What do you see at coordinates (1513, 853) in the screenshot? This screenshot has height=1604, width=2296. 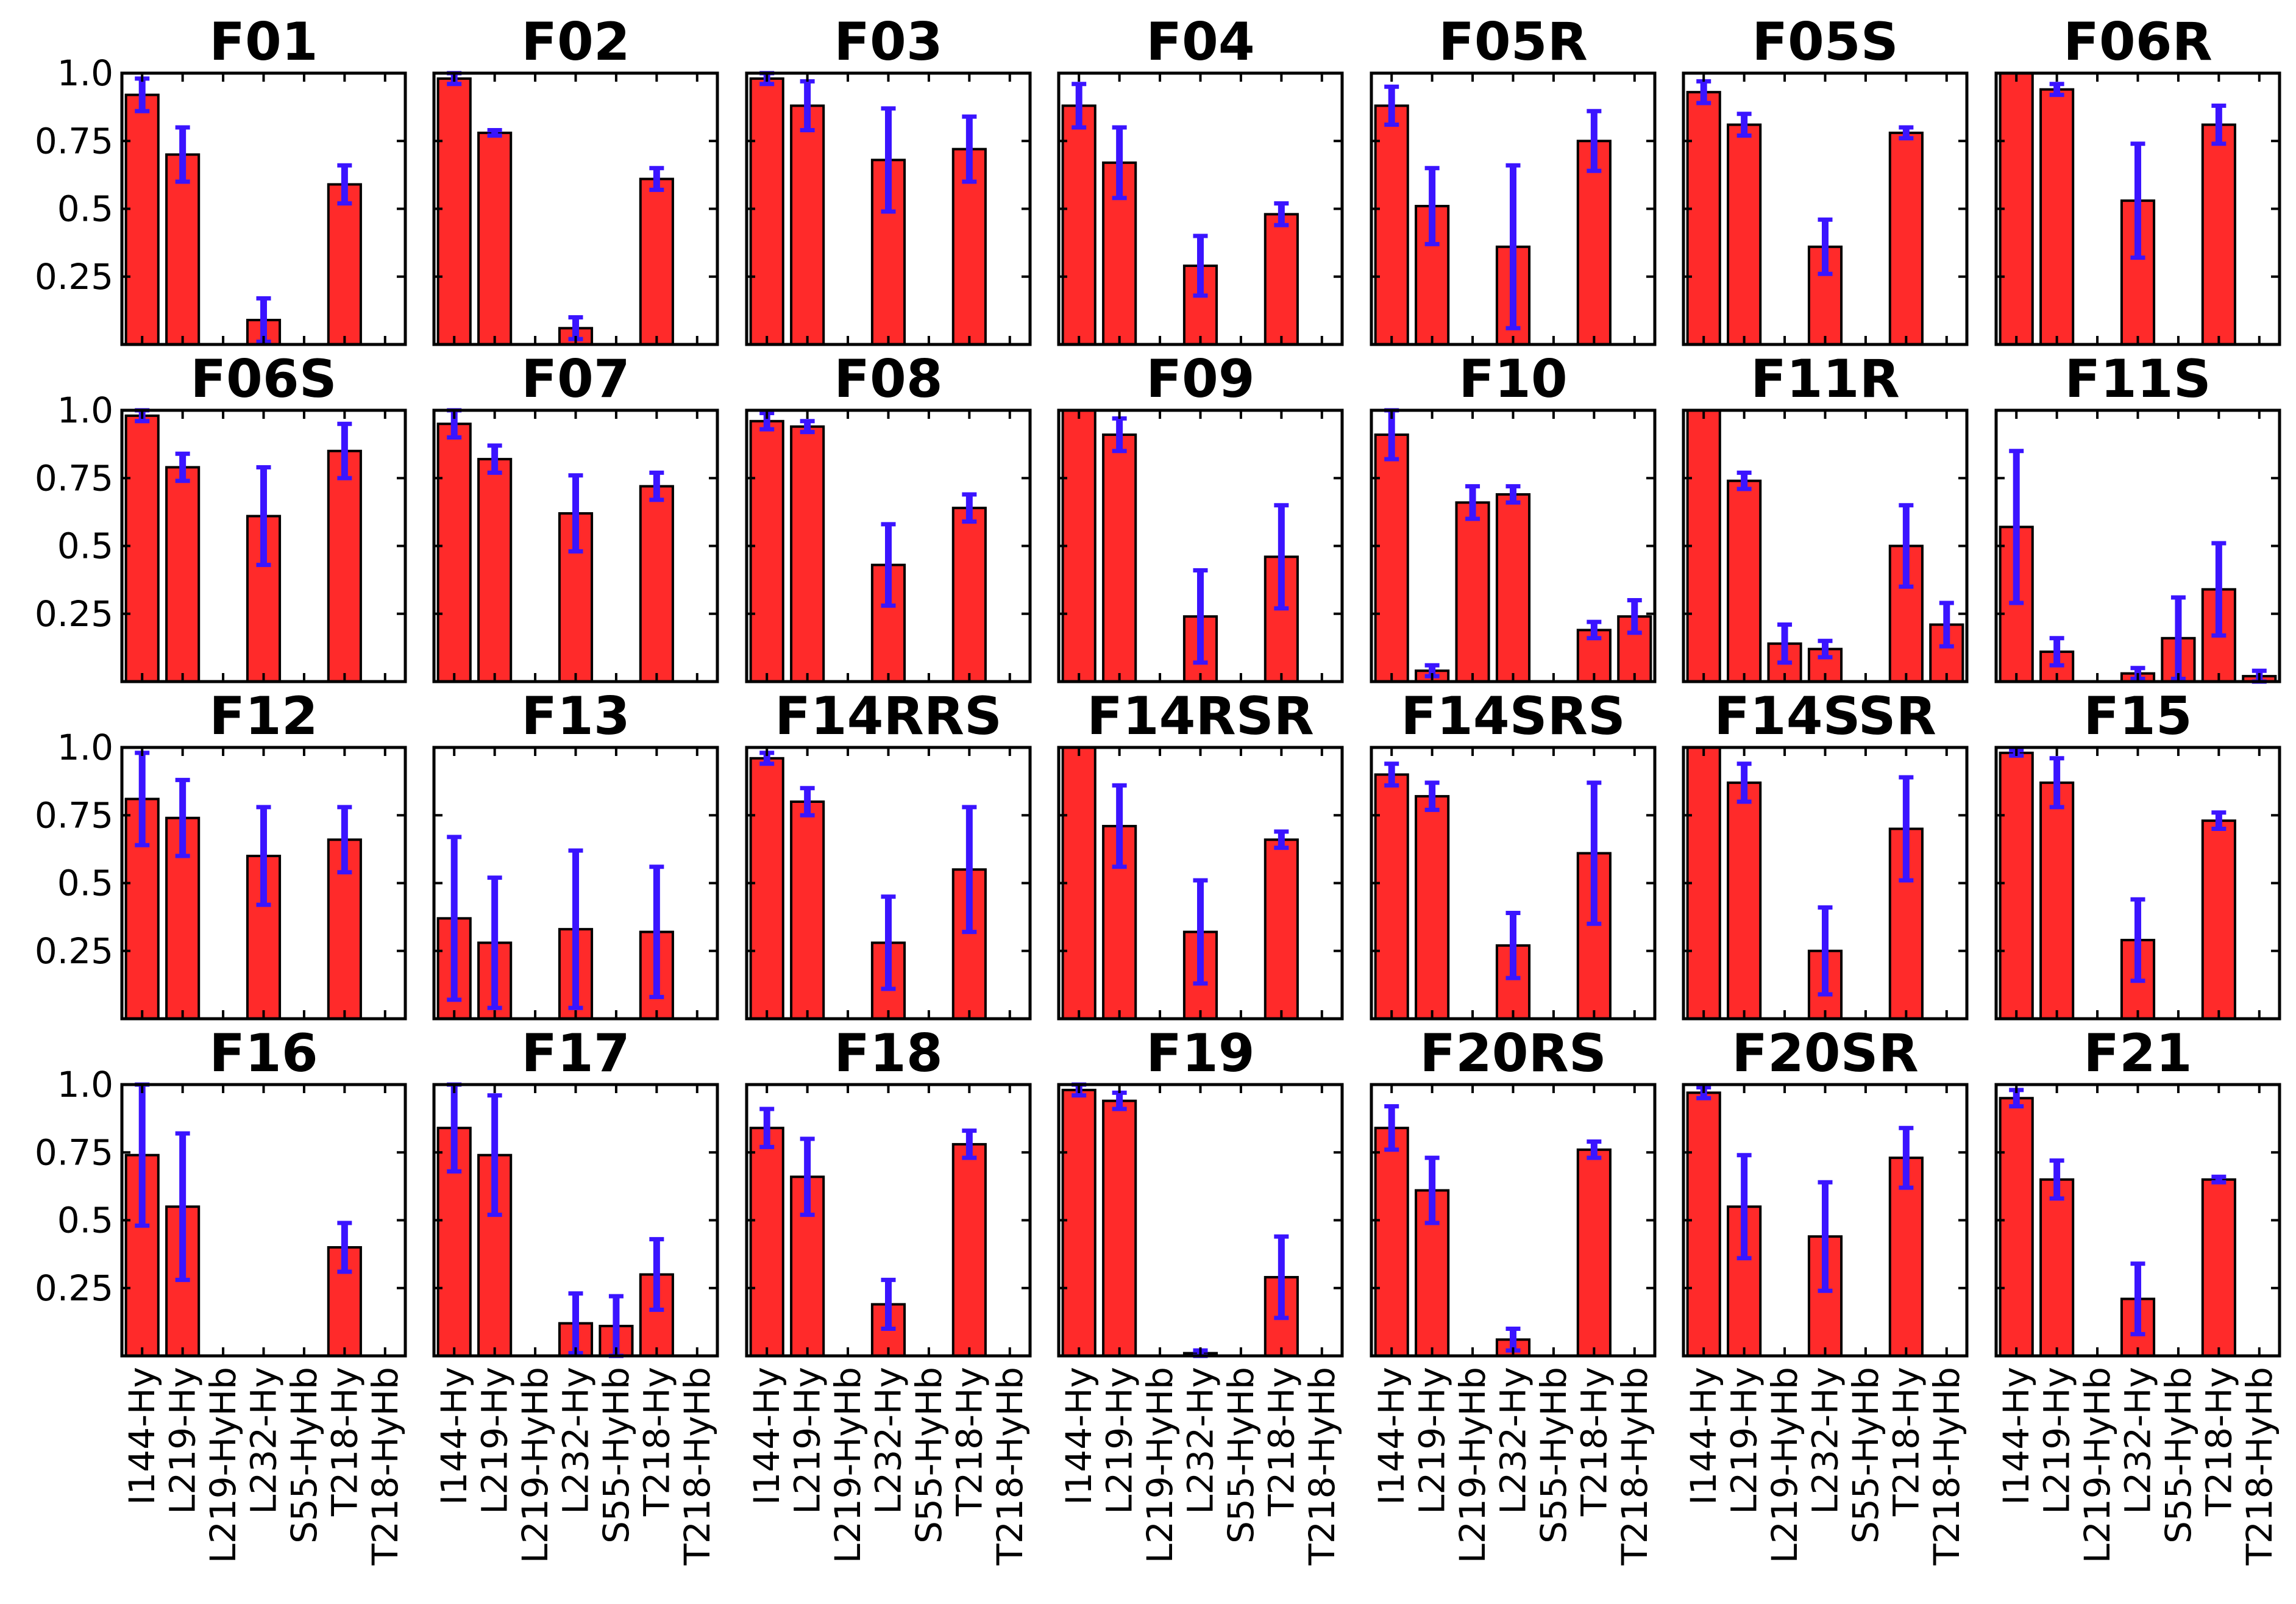 I see `panel-F14SRS: F14SRS` at bounding box center [1513, 853].